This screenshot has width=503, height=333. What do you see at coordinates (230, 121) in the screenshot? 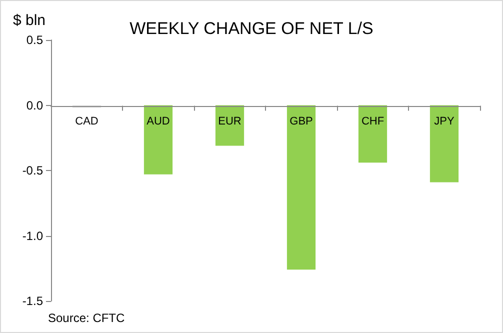
I see `x-tick-label: EUR` at bounding box center [230, 121].